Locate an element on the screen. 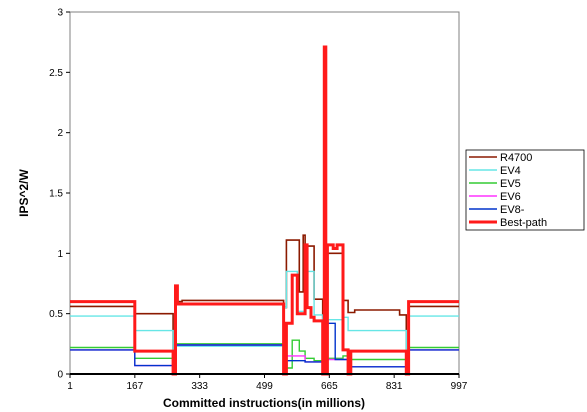  x-axis-ticks: 1 167 333 499 665 831 997 is located at coordinates (267, 383).